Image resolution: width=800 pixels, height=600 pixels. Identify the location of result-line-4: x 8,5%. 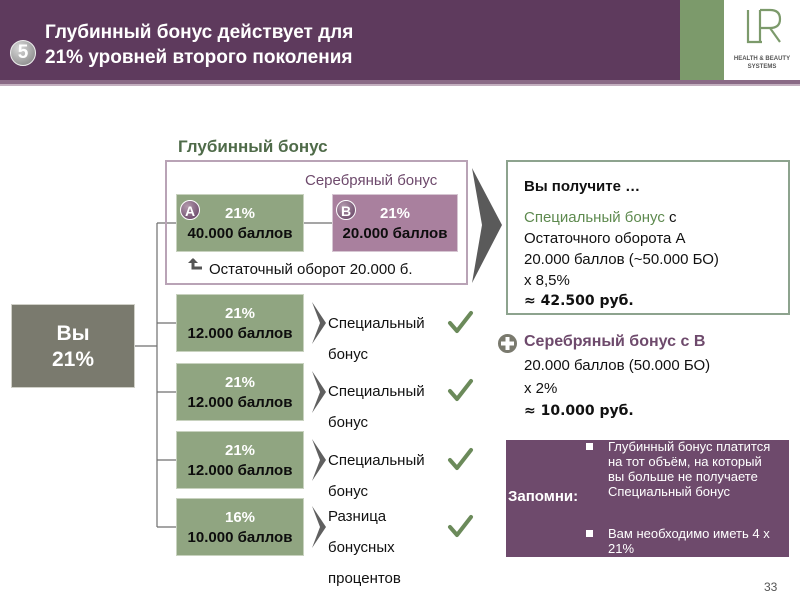
(547, 280).